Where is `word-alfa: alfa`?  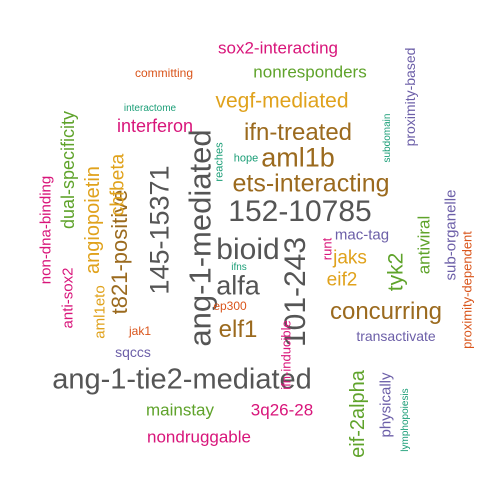
word-alfa: alfa is located at coordinates (238, 285).